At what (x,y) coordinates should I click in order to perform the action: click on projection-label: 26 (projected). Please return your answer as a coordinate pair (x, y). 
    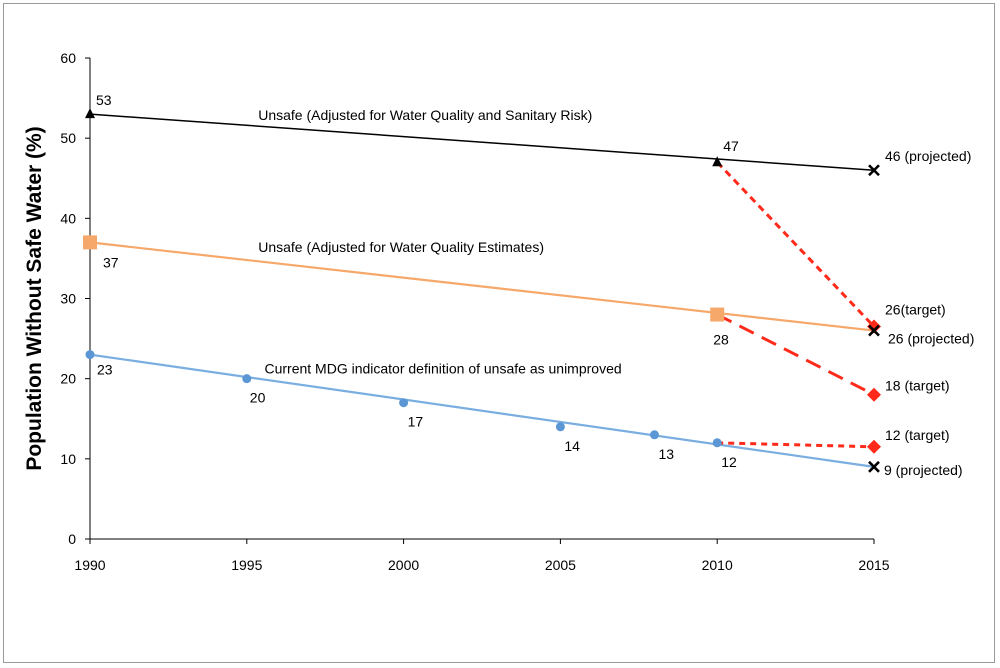
    Looking at the image, I should click on (931, 339).